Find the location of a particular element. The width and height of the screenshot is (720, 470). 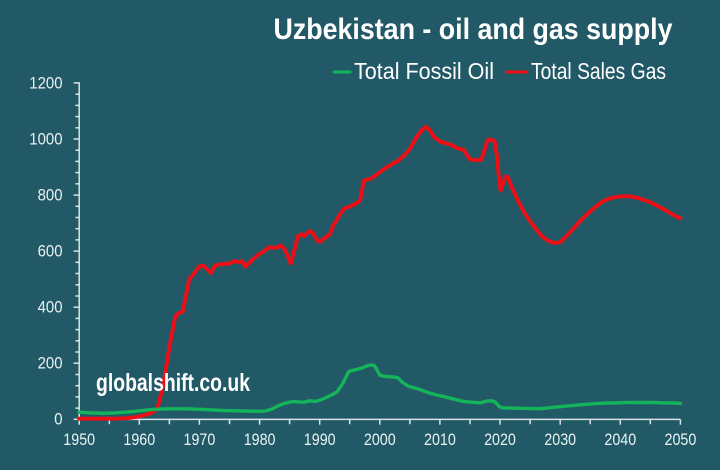

svg-text: 600 is located at coordinates (50, 252).